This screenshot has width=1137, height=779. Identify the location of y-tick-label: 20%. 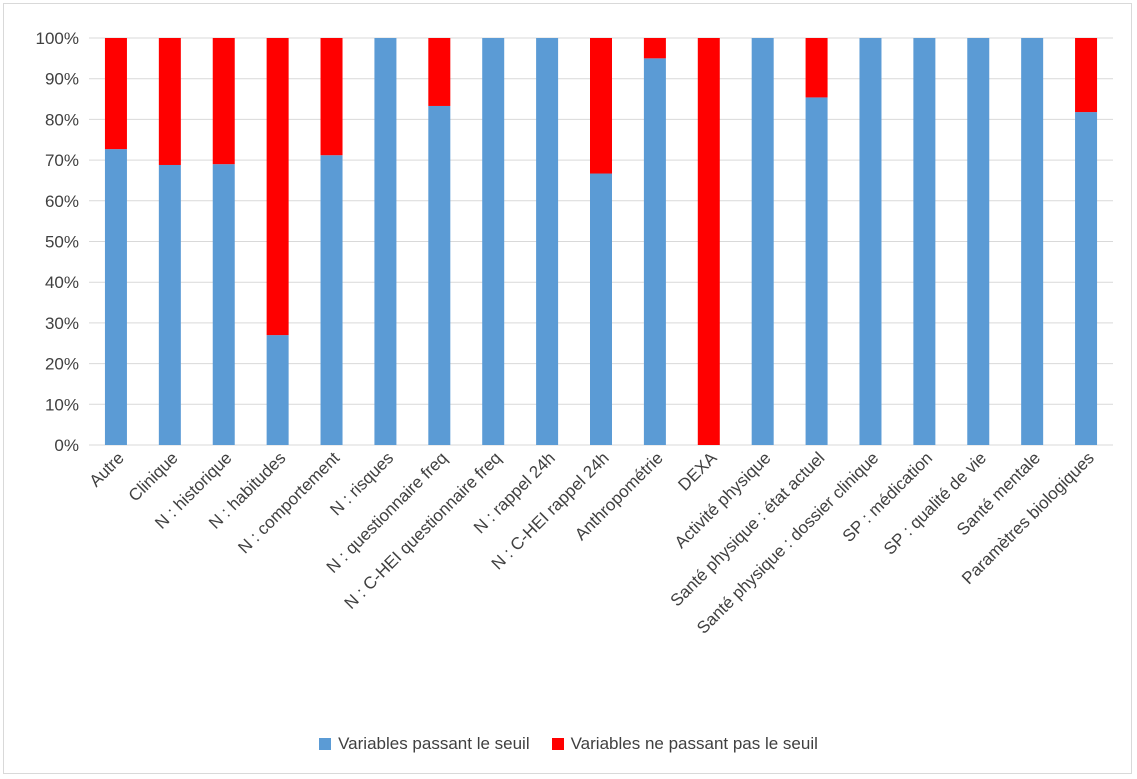
(62, 364).